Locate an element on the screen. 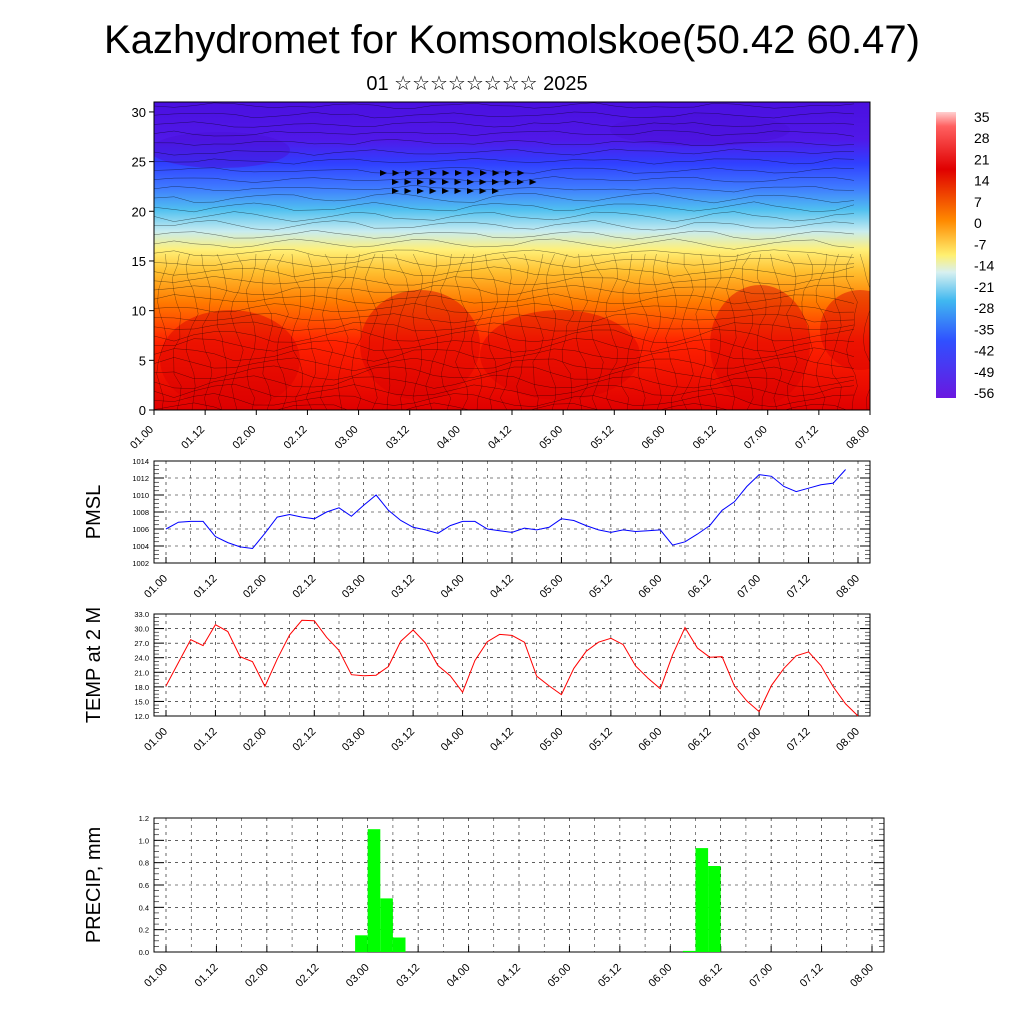 This screenshot has width=1024, height=1024. plot-frame is located at coordinates (512, 512).